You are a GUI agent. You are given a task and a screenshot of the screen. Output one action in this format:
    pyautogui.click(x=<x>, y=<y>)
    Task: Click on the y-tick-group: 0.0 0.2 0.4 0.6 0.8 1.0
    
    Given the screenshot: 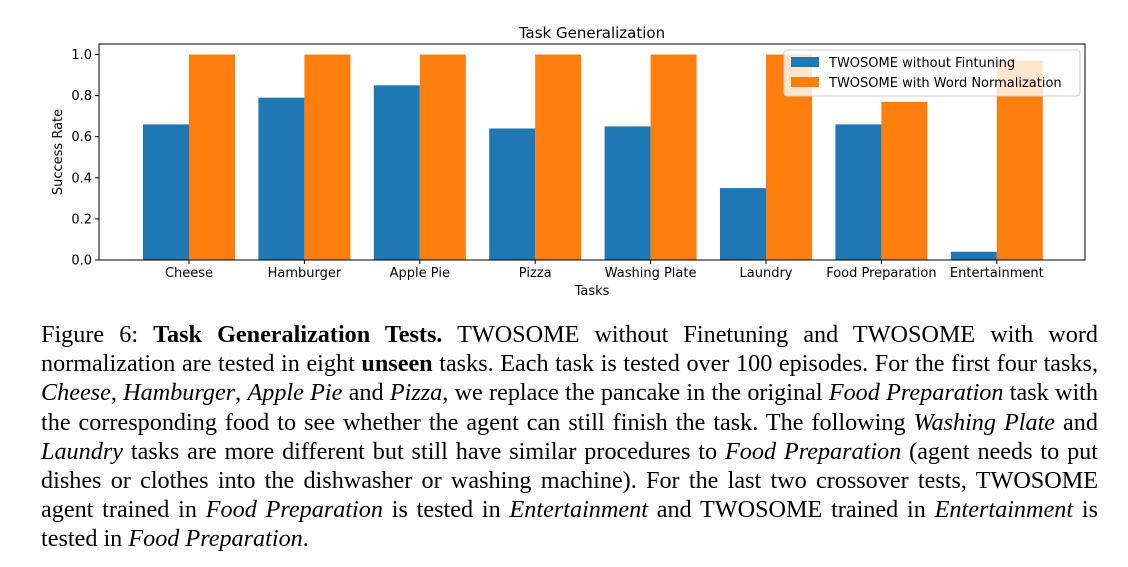 What is the action you would take?
    pyautogui.click(x=85, y=158)
    